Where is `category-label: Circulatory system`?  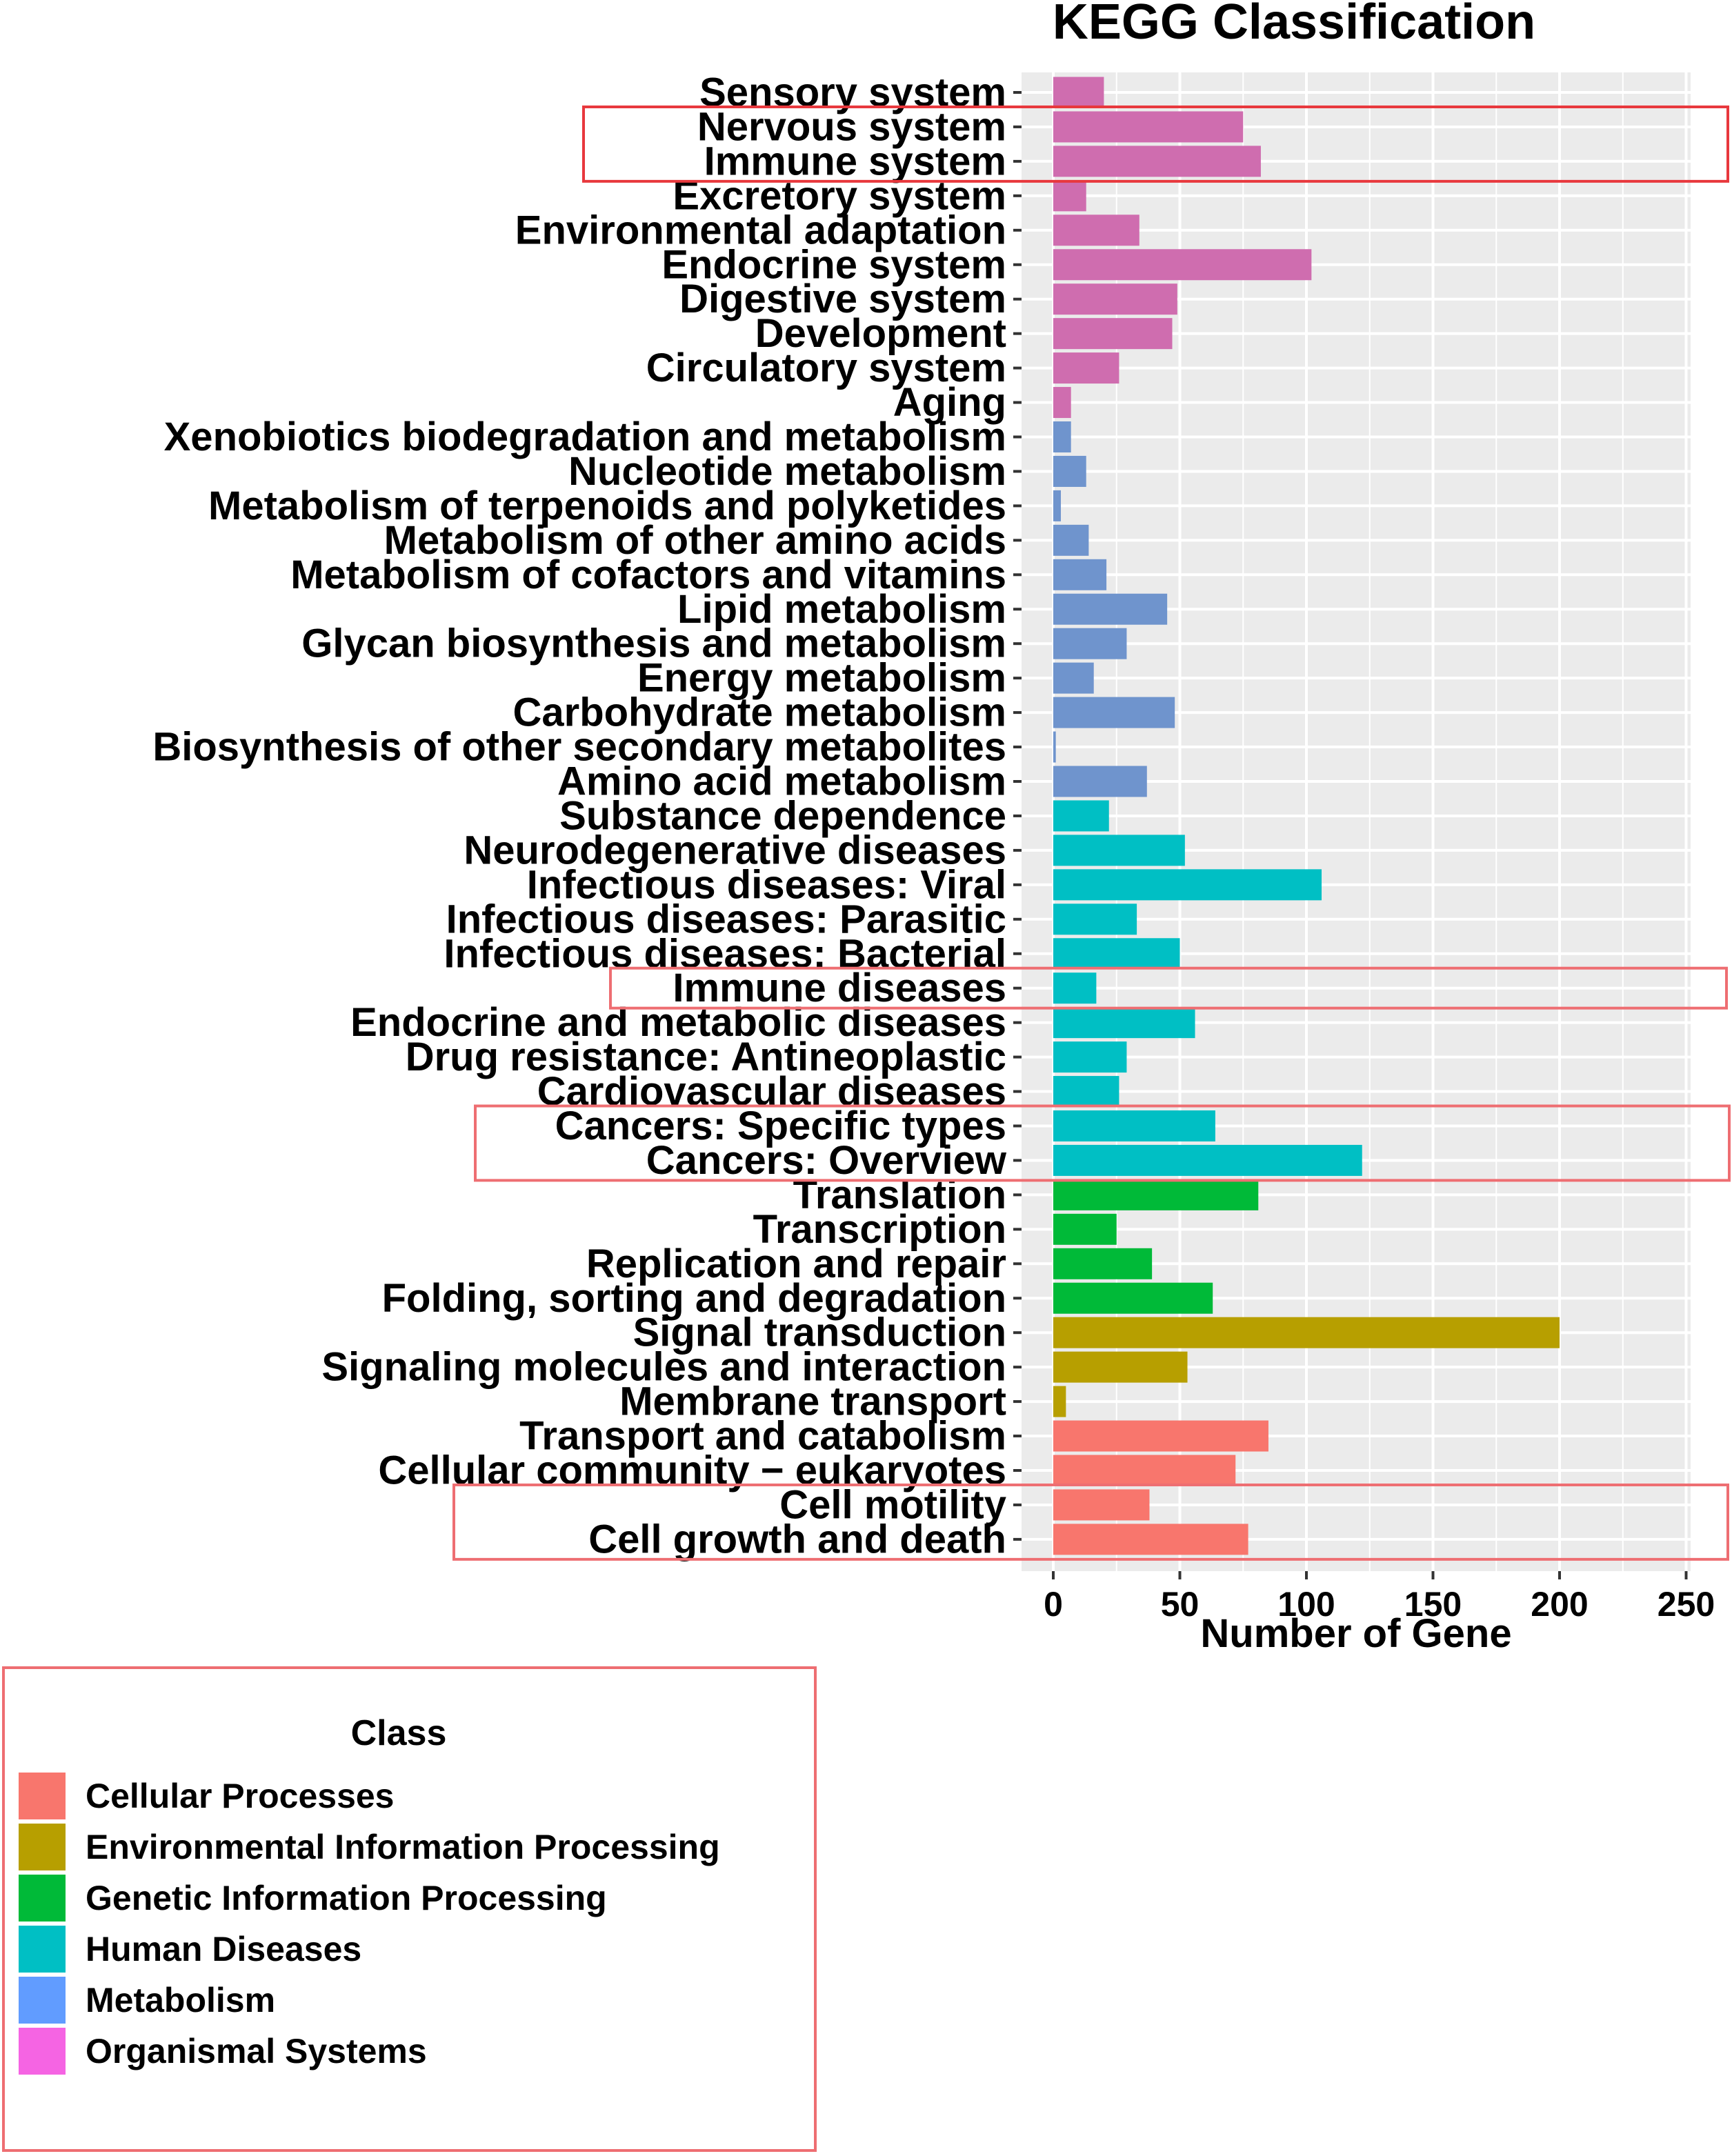
category-label: Circulatory system is located at coordinates (826, 368).